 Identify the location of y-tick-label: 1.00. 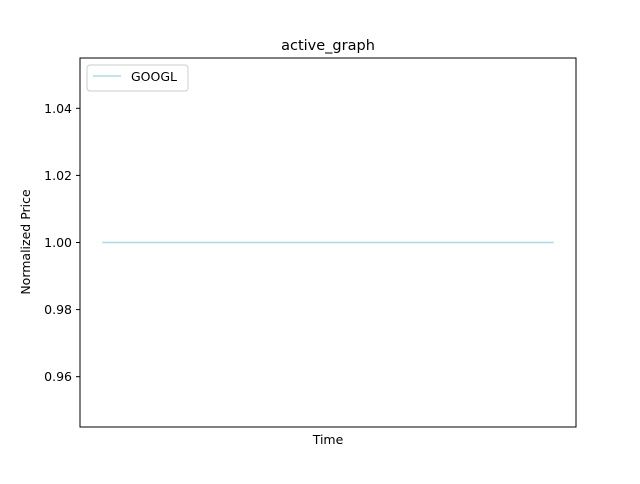
(58, 242).